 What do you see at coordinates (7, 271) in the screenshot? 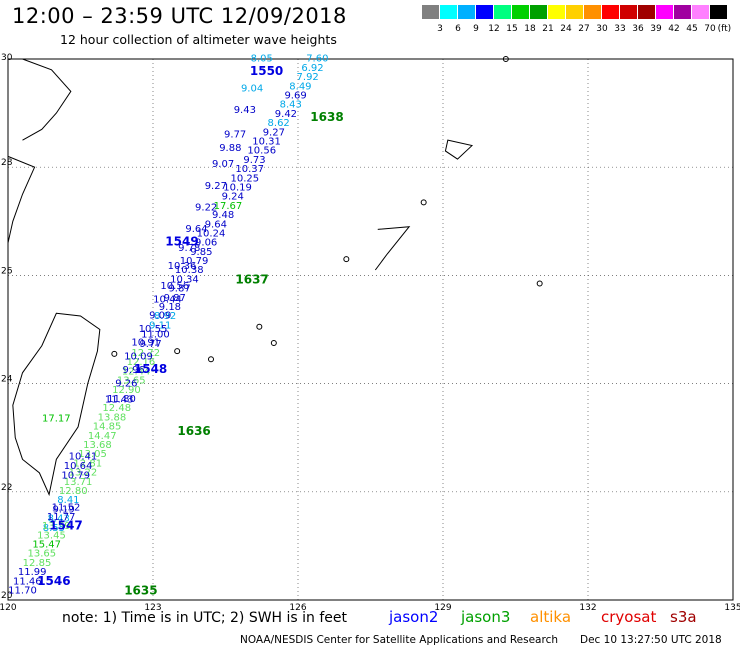
I see `lat-tick-label: 26` at bounding box center [7, 271].